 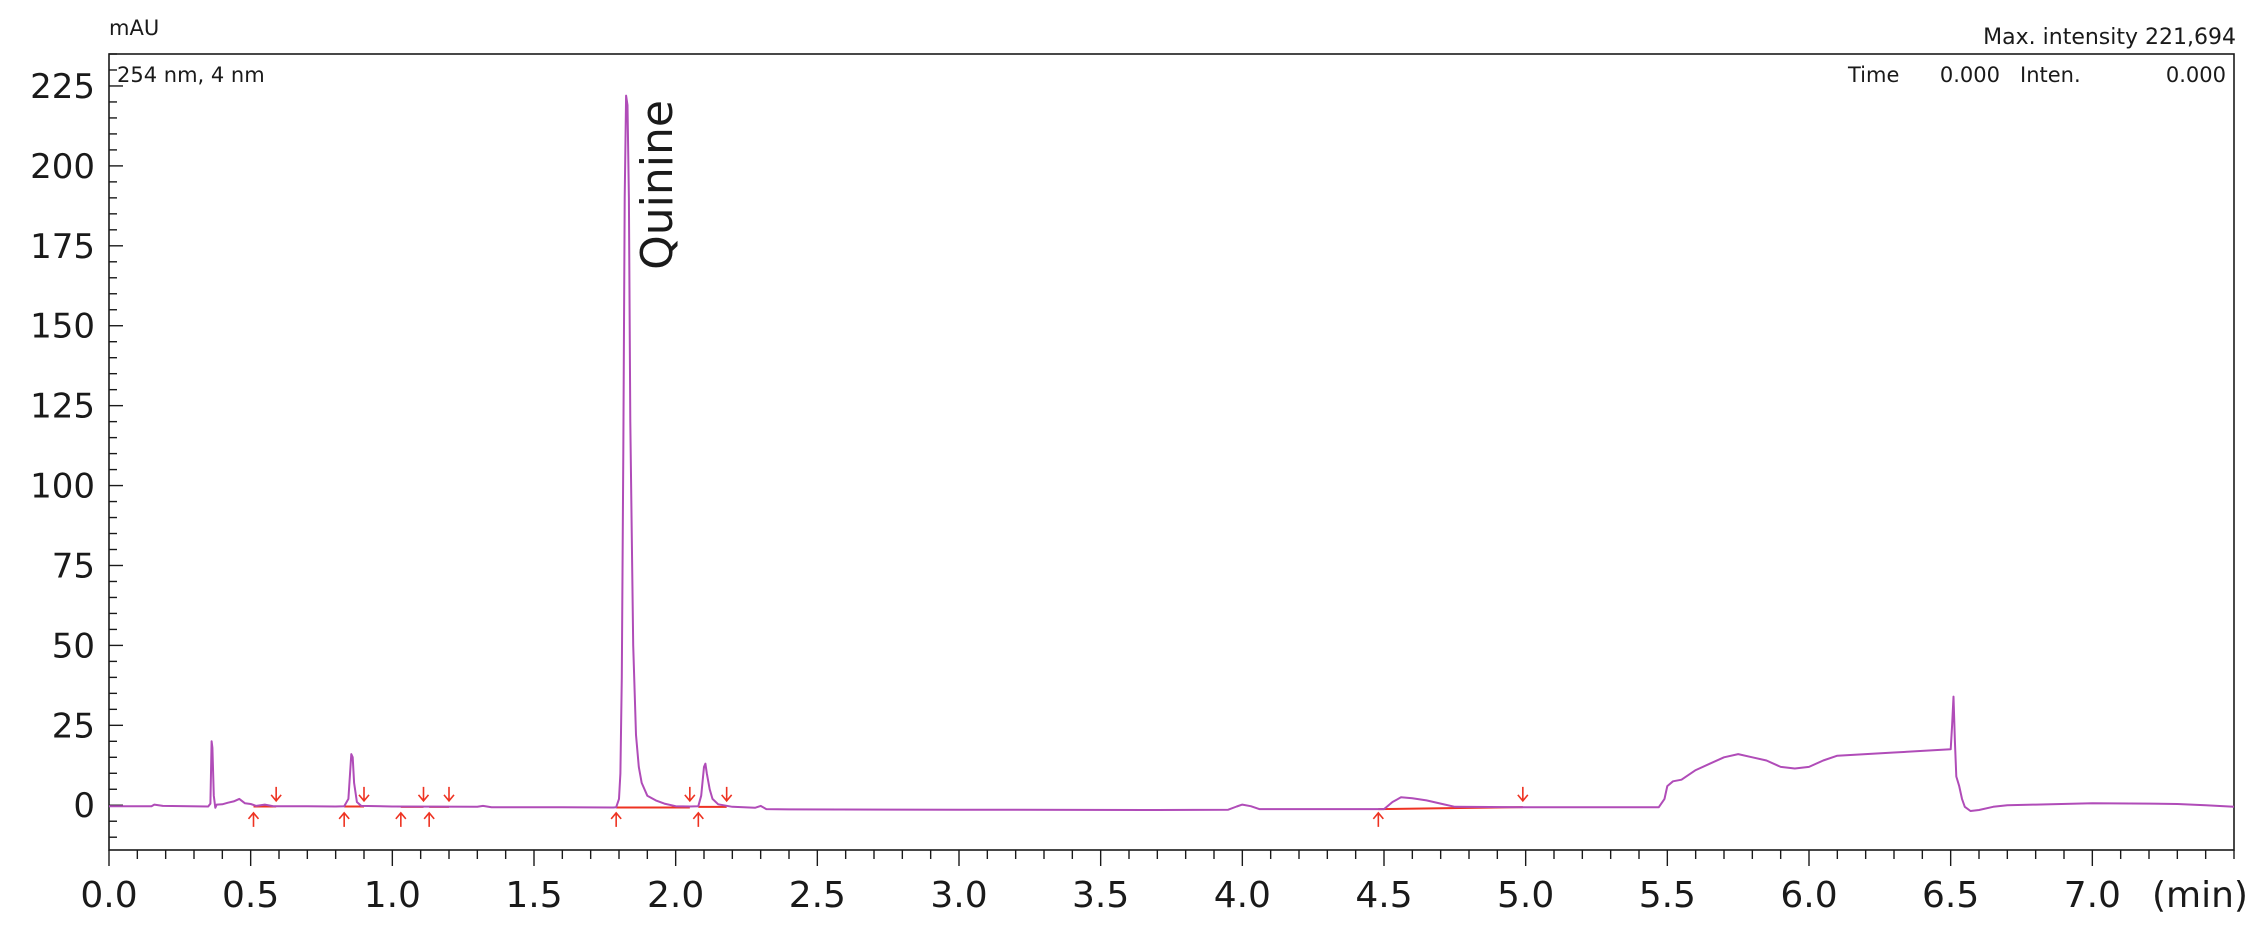 What do you see at coordinates (958, 895) in the screenshot?
I see `x-tick-label: 3.0` at bounding box center [958, 895].